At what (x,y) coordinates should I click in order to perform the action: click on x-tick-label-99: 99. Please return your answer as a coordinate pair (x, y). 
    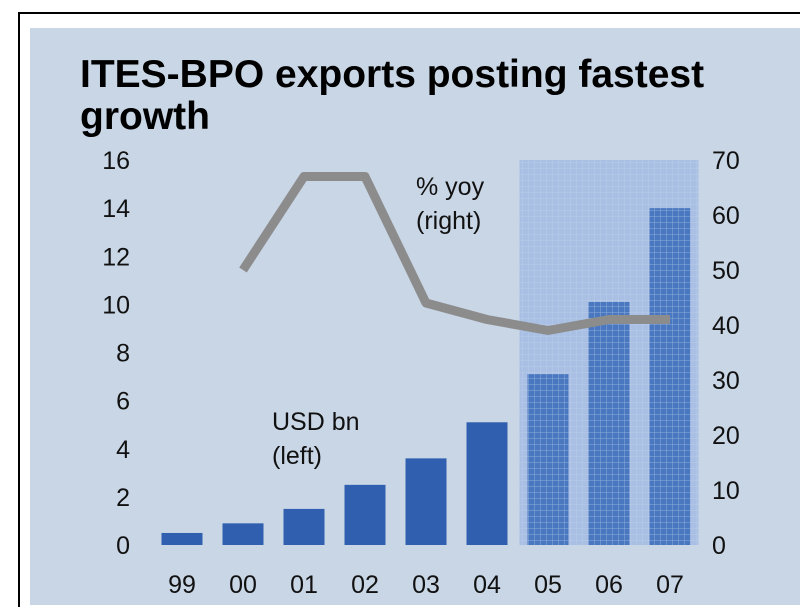
    Looking at the image, I should click on (182, 585).